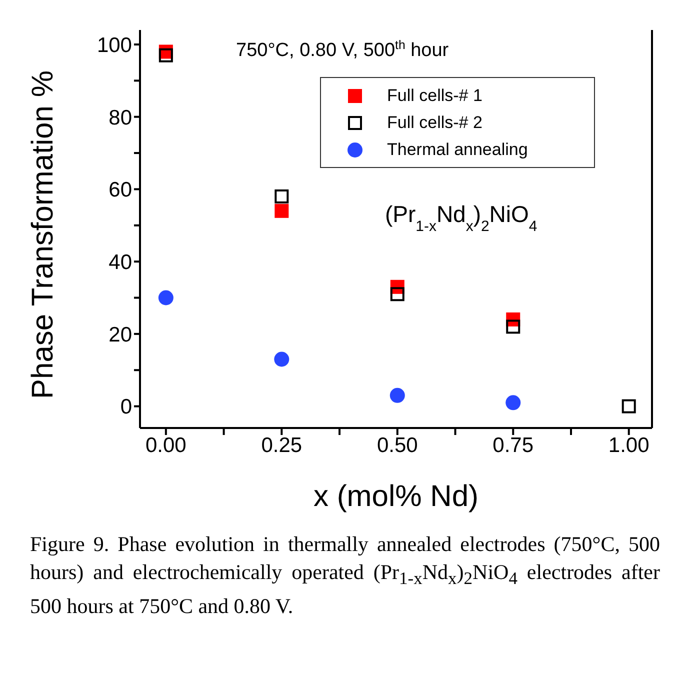 Image resolution: width=684 pixels, height=677 pixels. I want to click on legend-label: Full cells-# 2, so click(434, 122).